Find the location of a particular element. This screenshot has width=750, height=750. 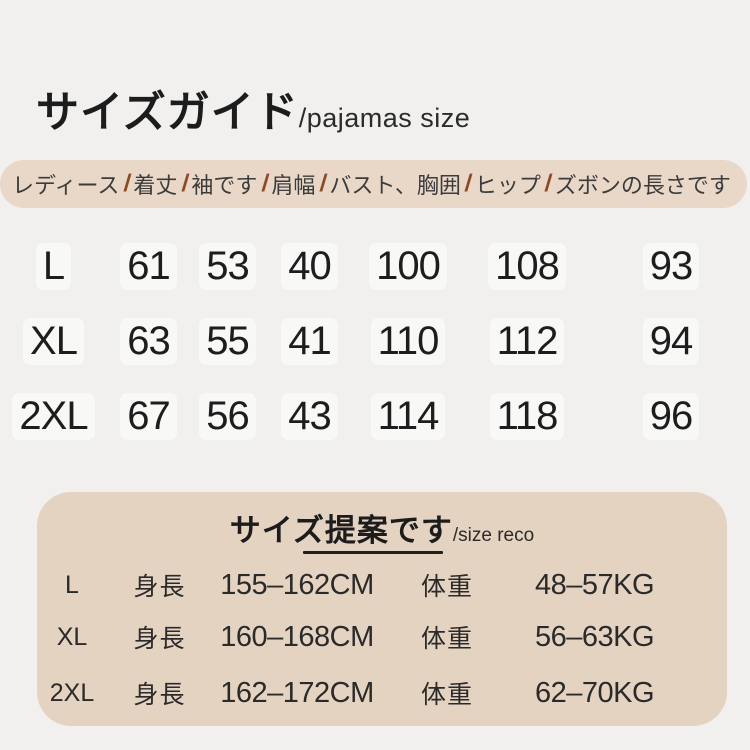

value-cell: 93 is located at coordinates (671, 266).